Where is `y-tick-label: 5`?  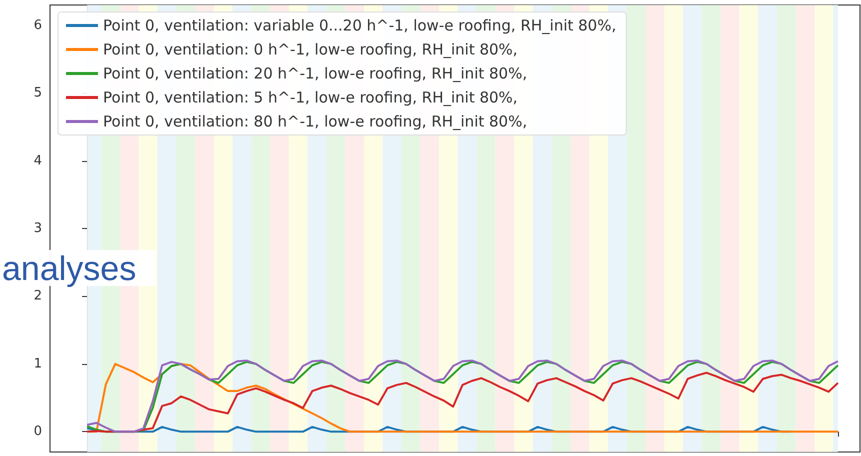
y-tick-label: 5 is located at coordinates (38, 93).